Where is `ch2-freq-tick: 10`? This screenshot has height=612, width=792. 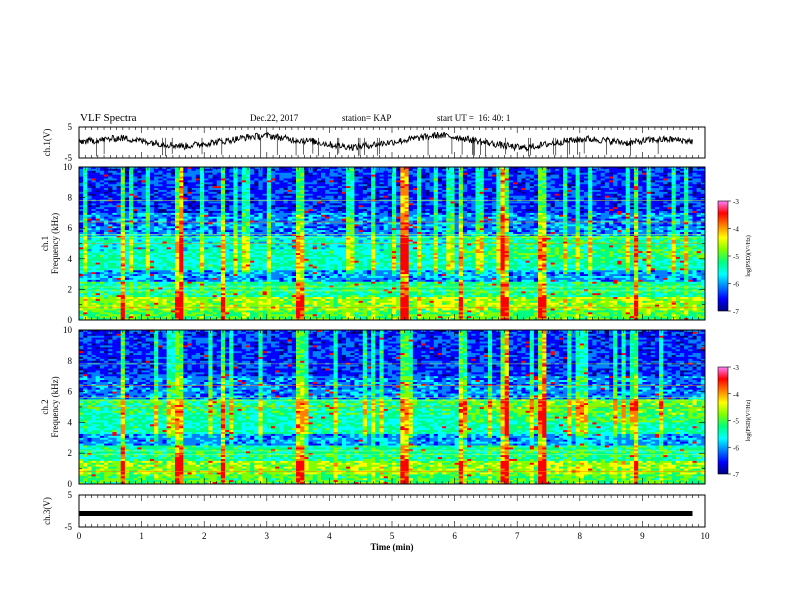 ch2-freq-tick: 10 is located at coordinates (68, 330).